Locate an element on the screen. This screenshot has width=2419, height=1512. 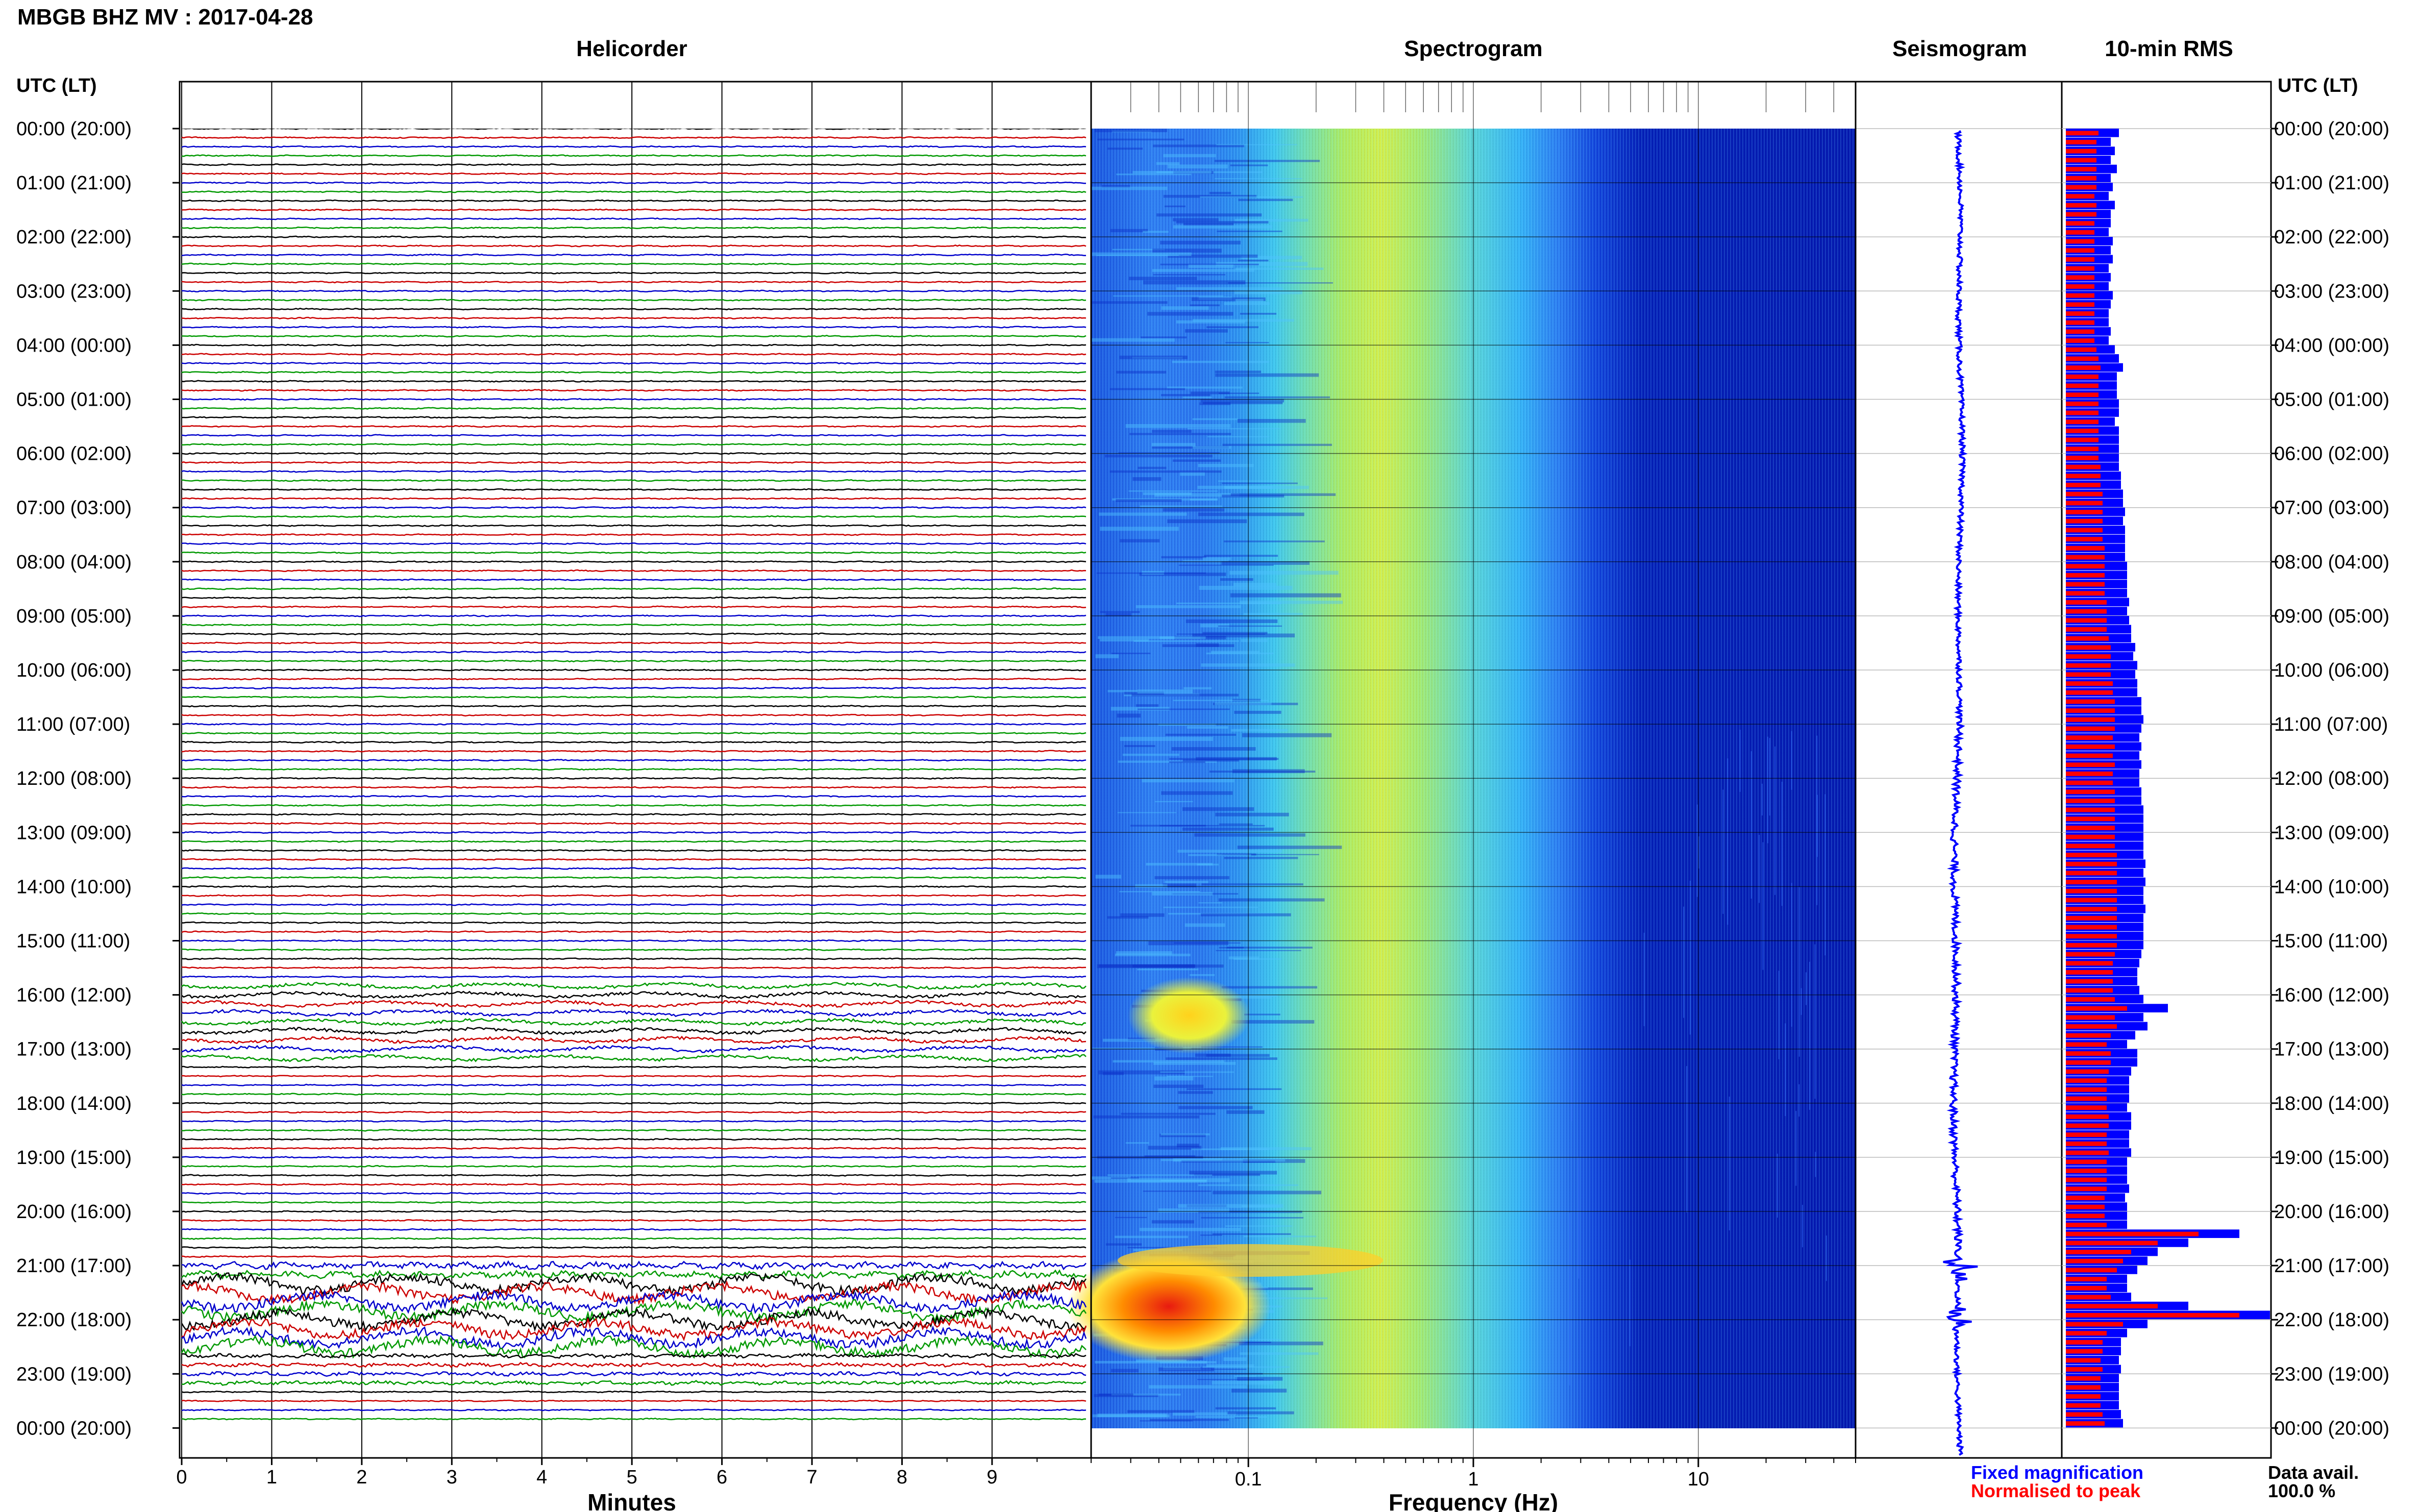
spectrogram-x-tick-label: 1 is located at coordinates (1473, 1479).